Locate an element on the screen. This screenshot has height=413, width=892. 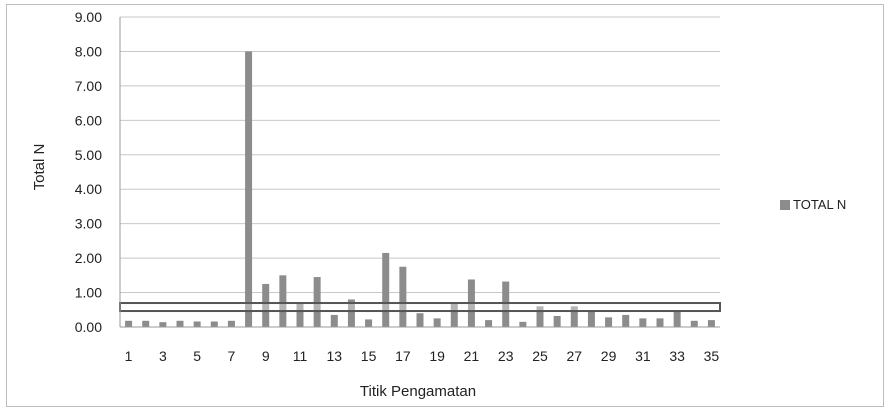
y-tick-label: 9.00 is located at coordinates (88, 17).